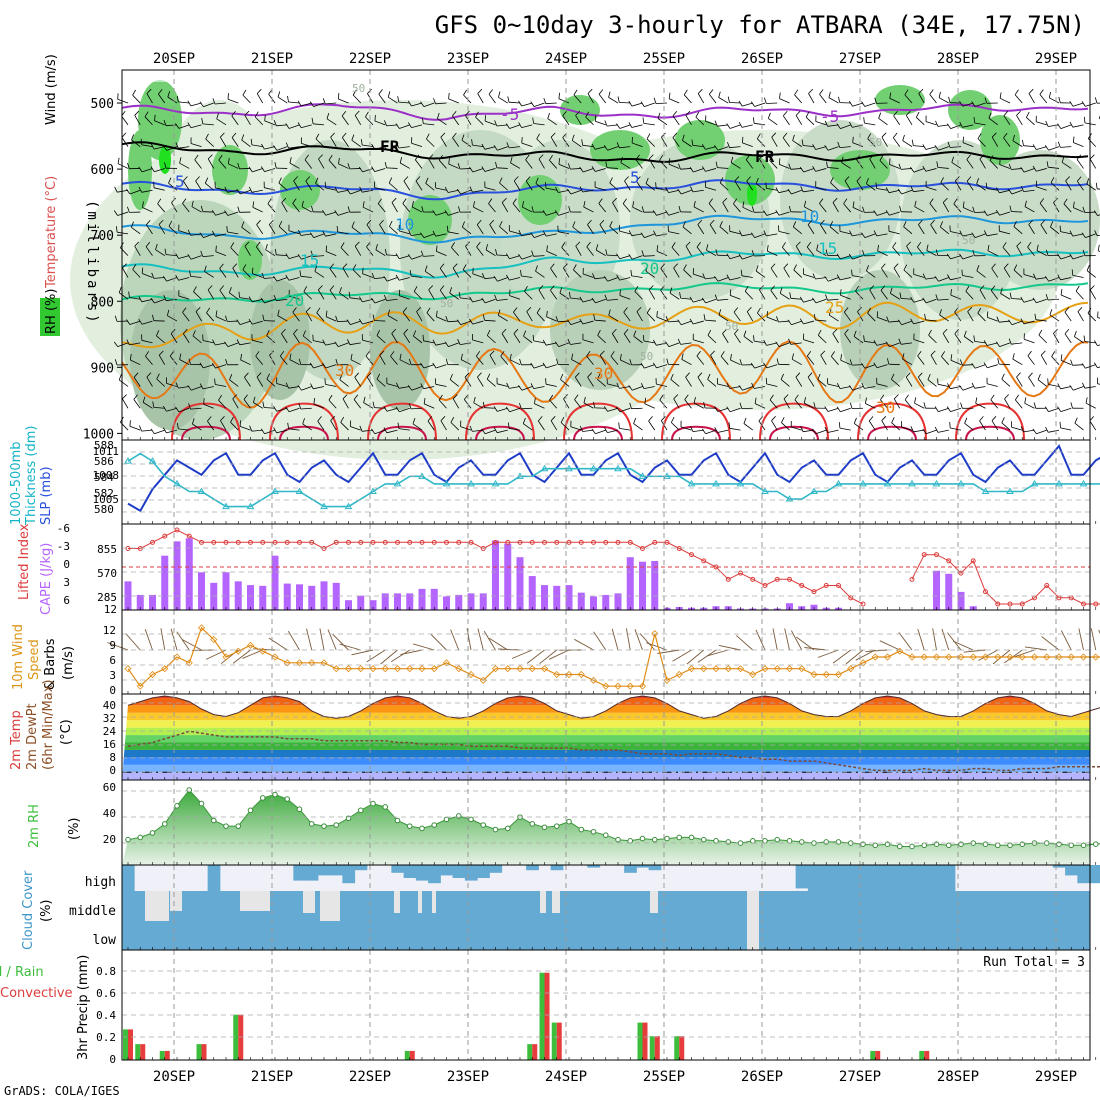 This screenshot has width=1100, height=1100. I want to click on wind-speed-marker, so click(753, 674).